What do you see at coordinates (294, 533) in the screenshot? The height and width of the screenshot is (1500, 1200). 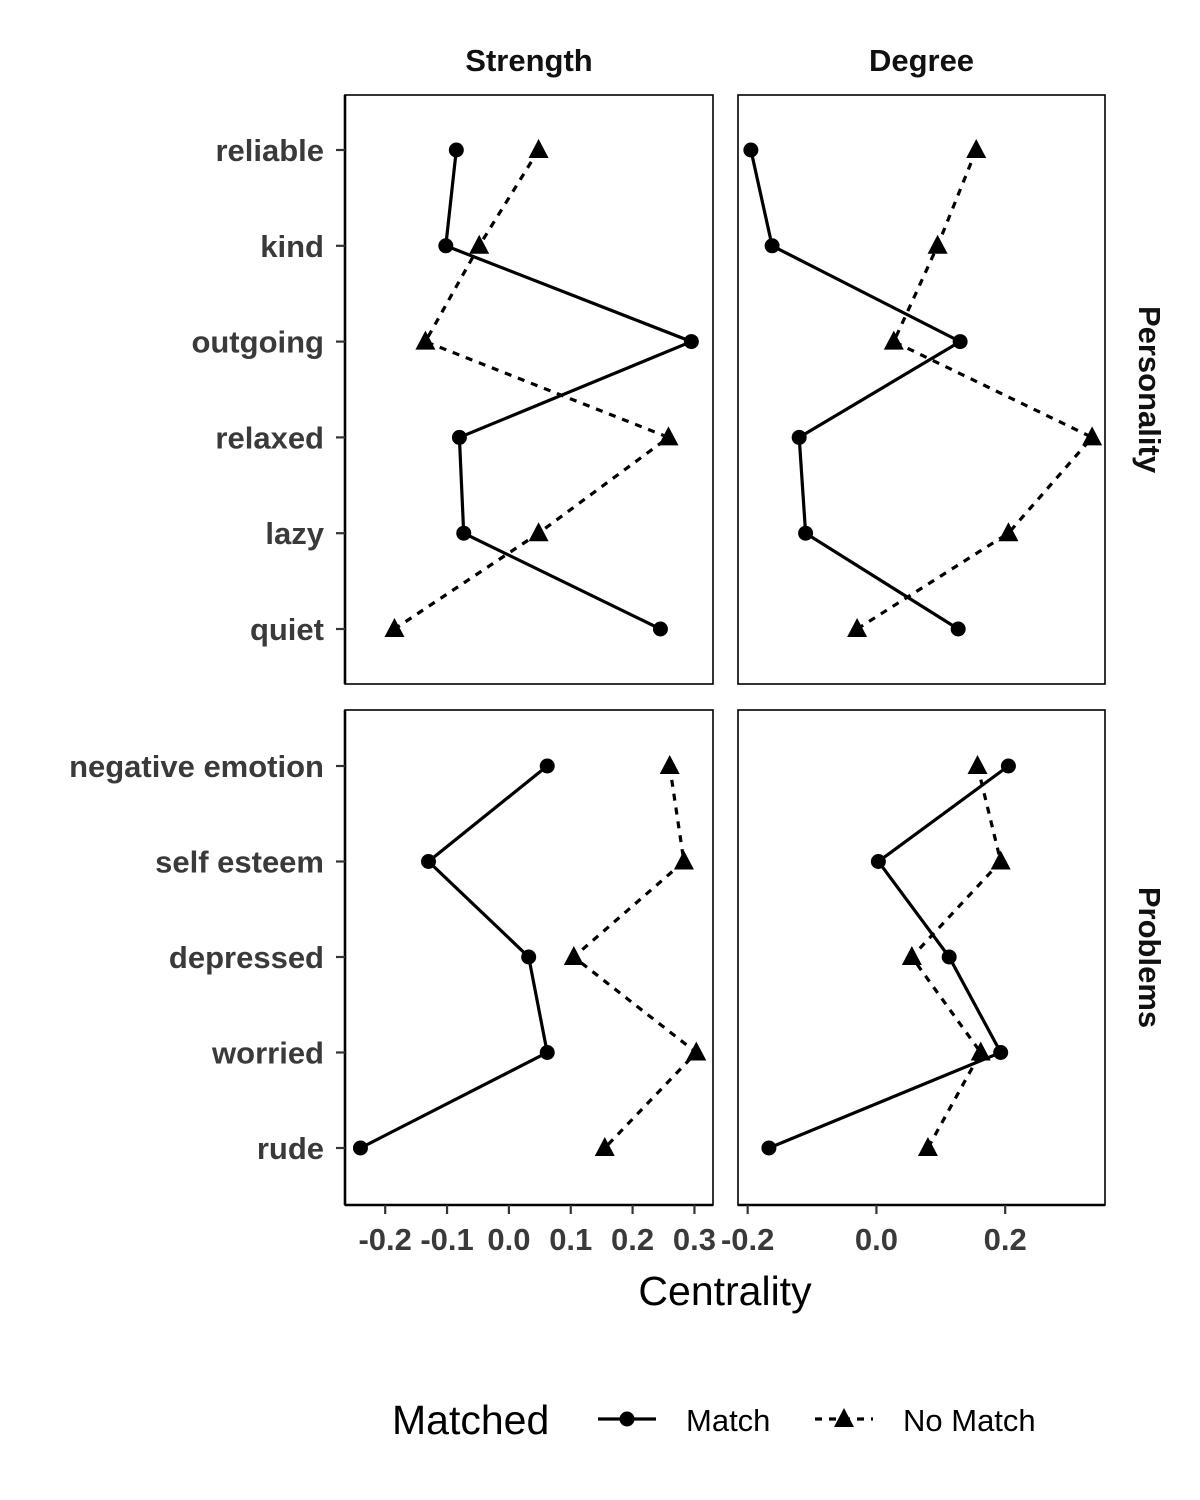 I see `y-label-lazy: lazy` at bounding box center [294, 533].